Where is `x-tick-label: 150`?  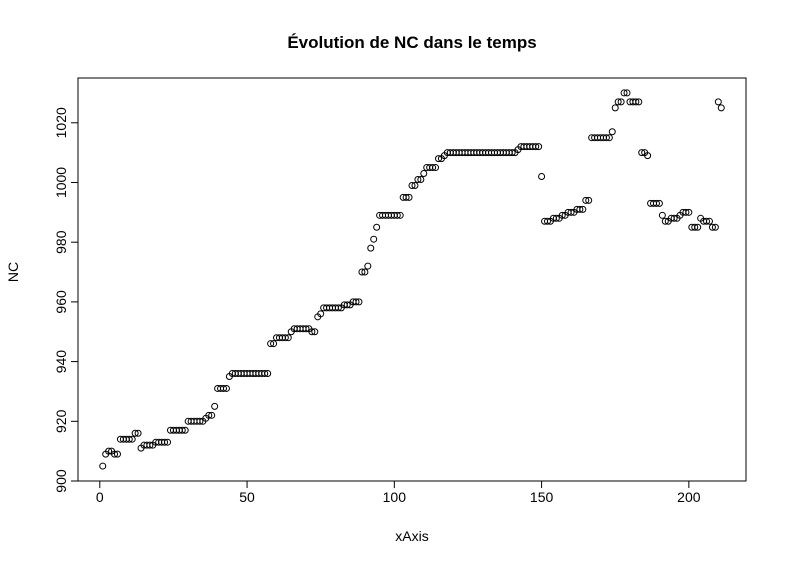 x-tick-label: 150 is located at coordinates (542, 497).